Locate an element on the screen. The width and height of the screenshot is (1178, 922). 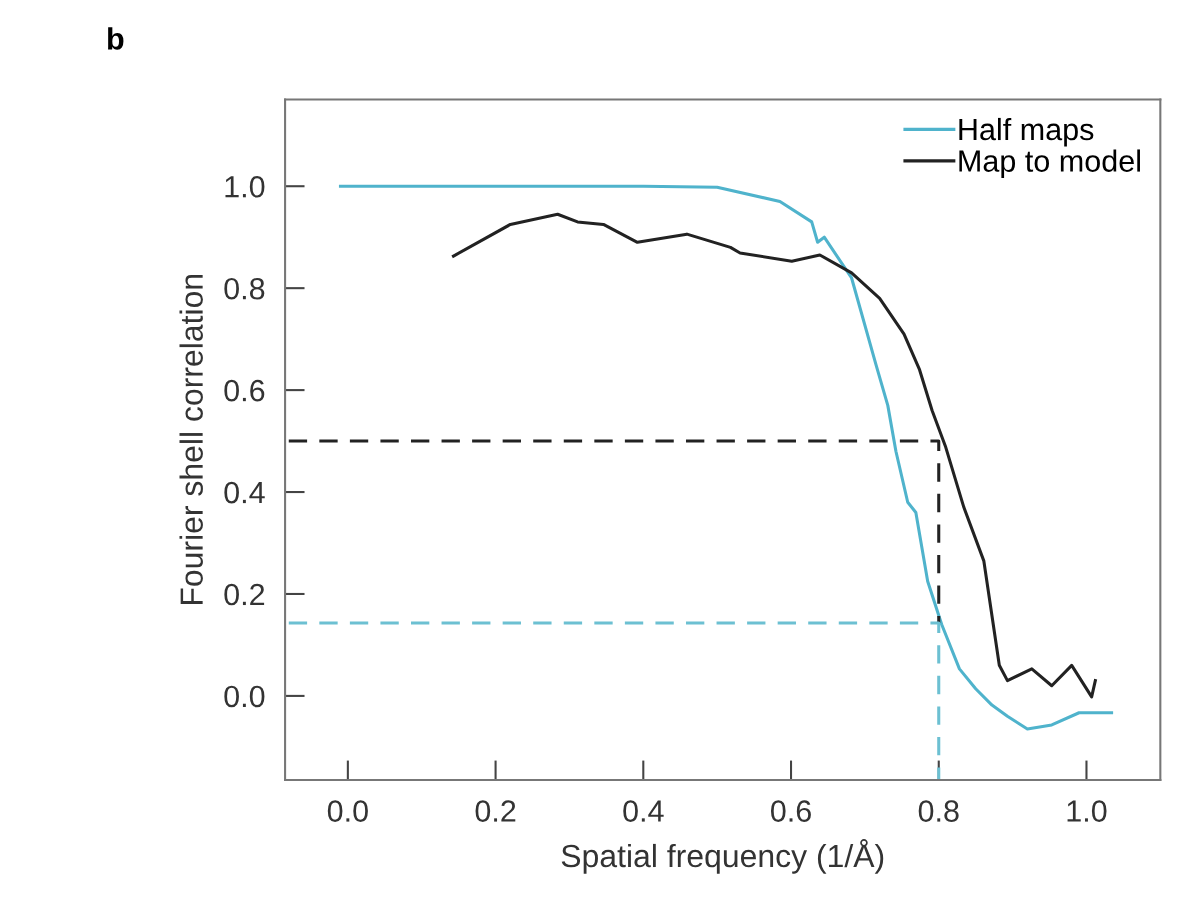
y-tick-label: 0.8 is located at coordinates (244, 288).